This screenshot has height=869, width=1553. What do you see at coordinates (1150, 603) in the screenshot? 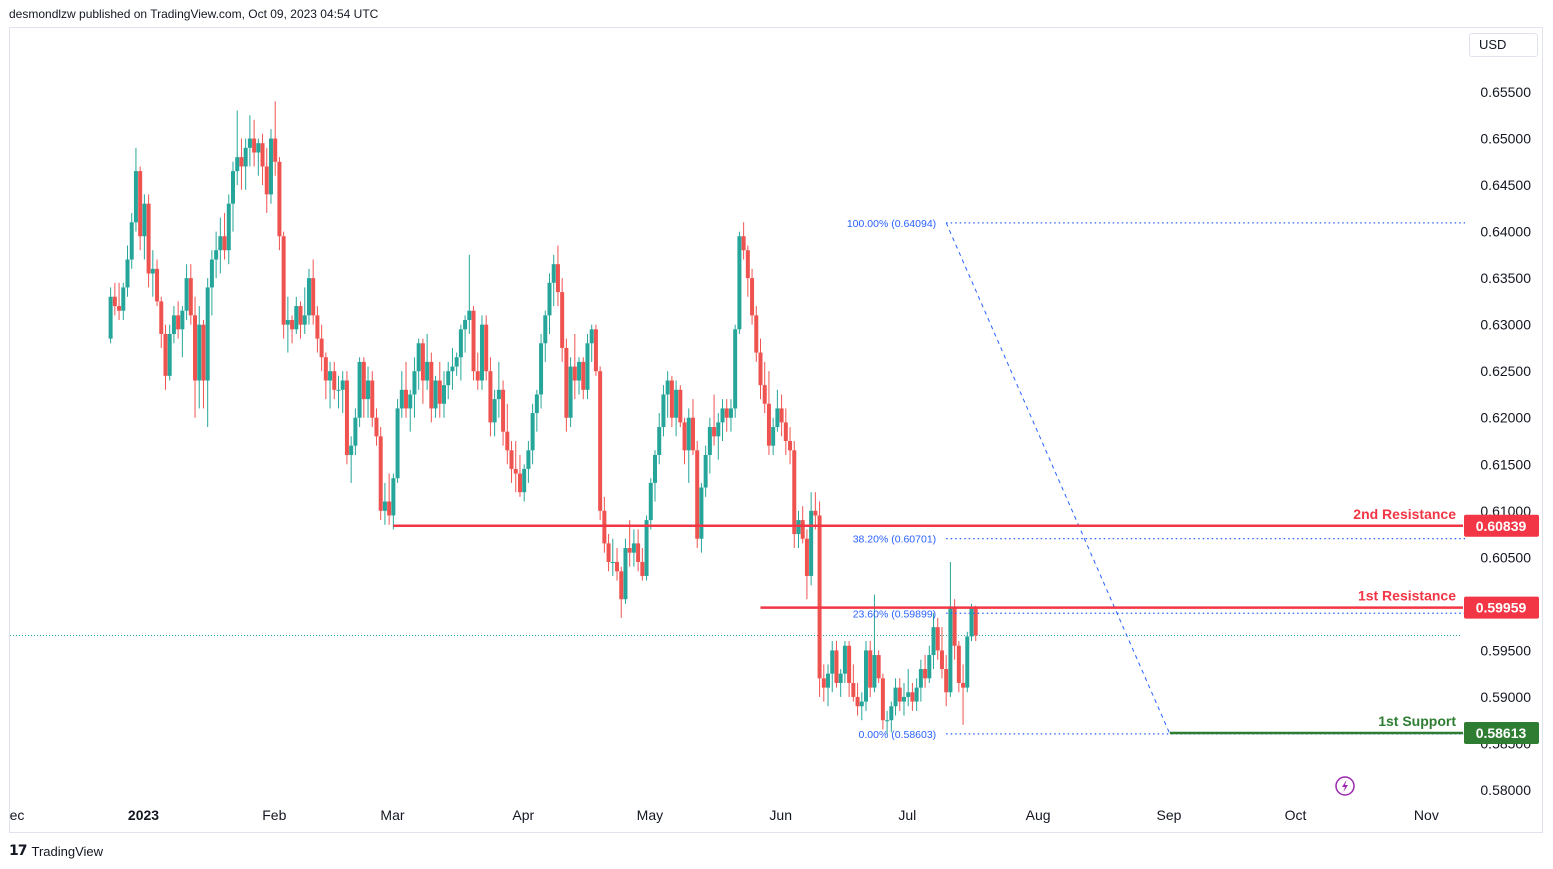
I see `level-1st-resistance: 1st Resistance 0.59959` at bounding box center [1150, 603].